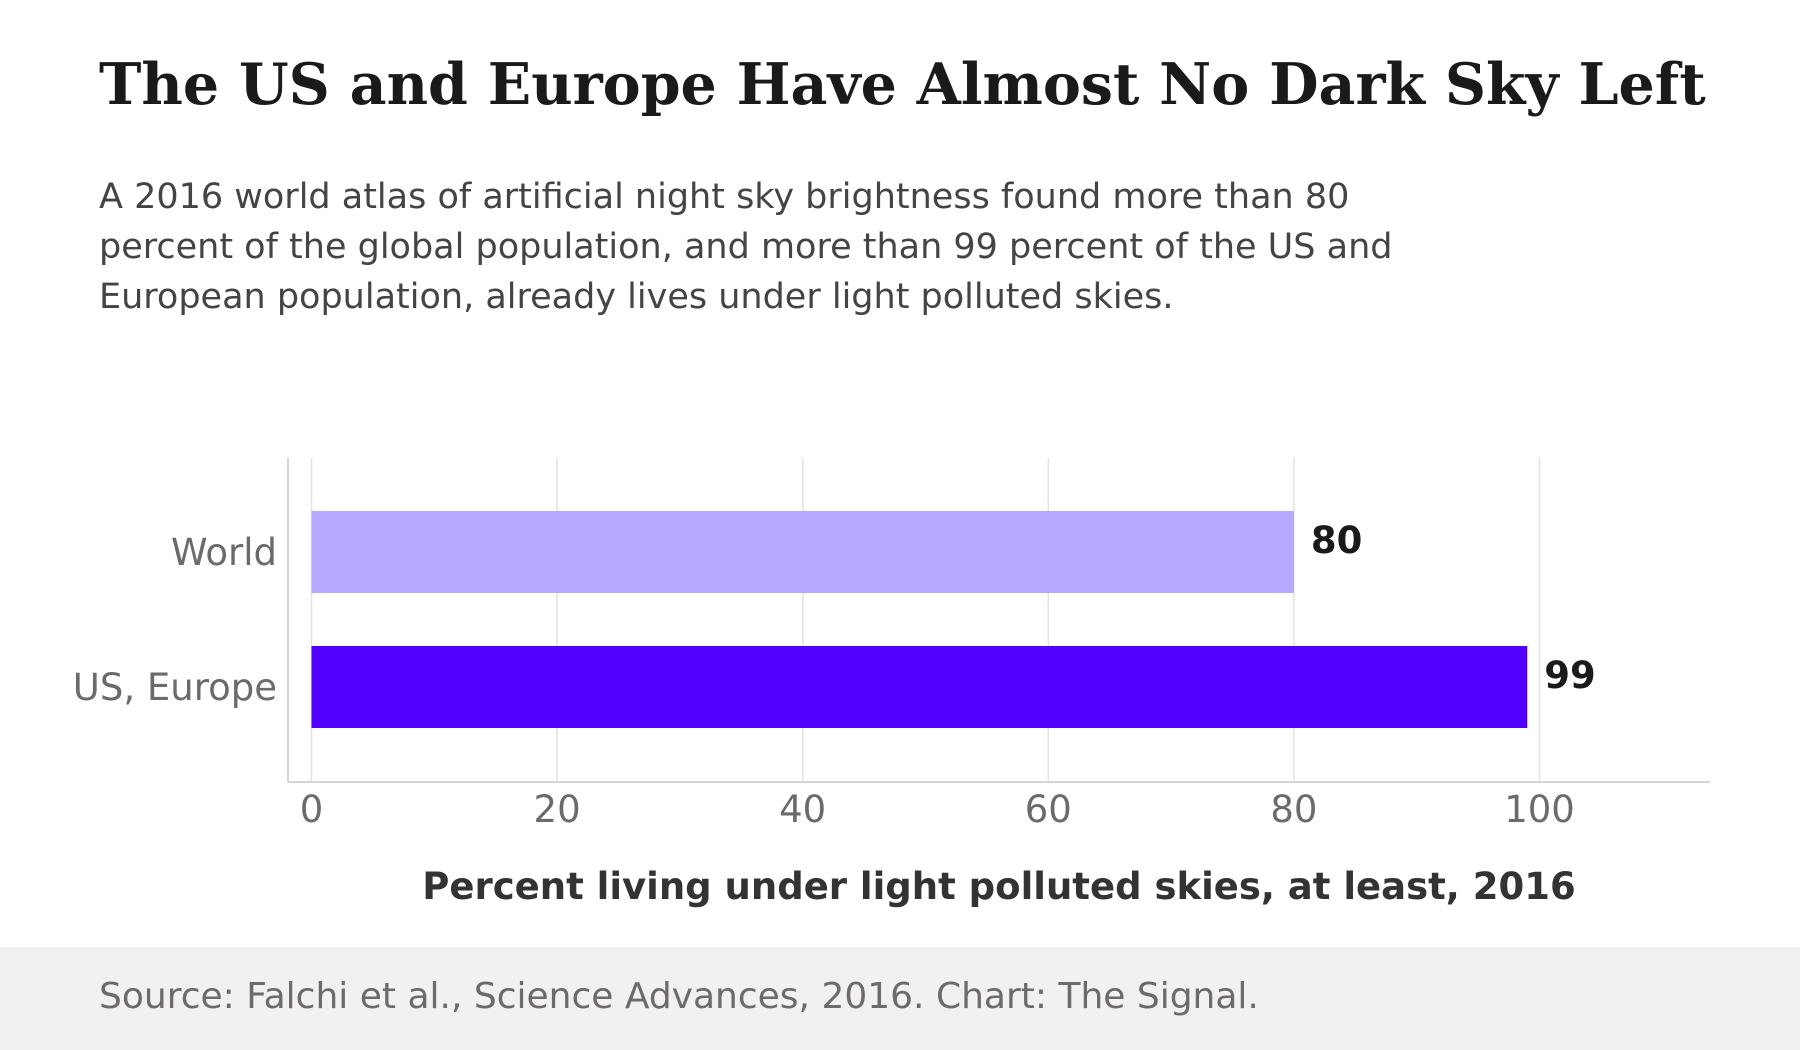 The image size is (1800, 1050). I want to click on x-tick-label: 80, so click(1293, 809).